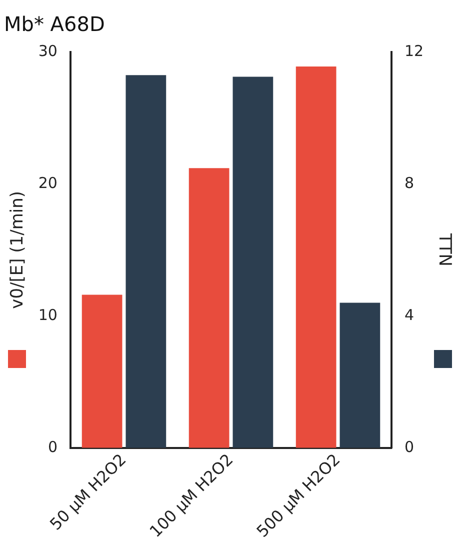 Image resolution: width=462 pixels, height=549 pixels. I want to click on y-axis-title: v0/[E] (1/min), so click(18, 249).